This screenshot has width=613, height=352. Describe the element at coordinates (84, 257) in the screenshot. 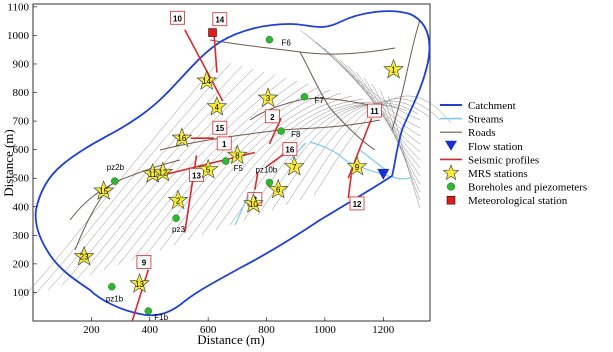

I see `mrs-station-label: 23` at that location.